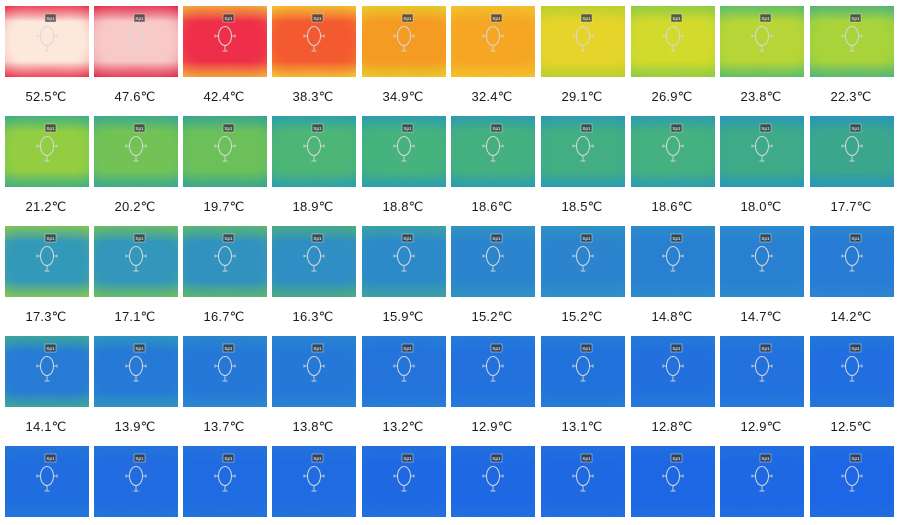  I want to click on temperature-label: 16.3℃, so click(313, 316).